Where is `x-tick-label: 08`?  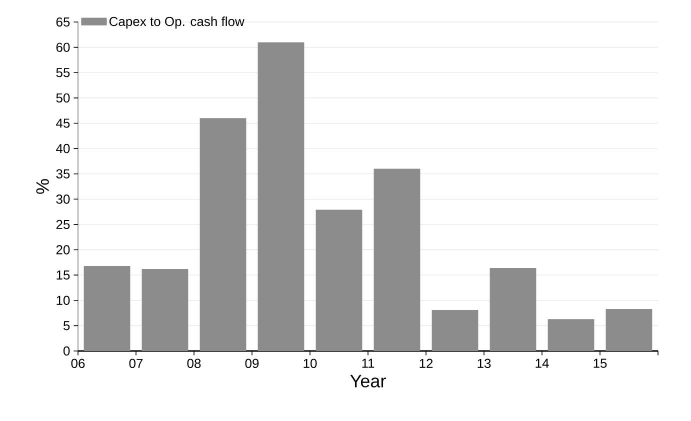
x-tick-label: 08 is located at coordinates (194, 363).